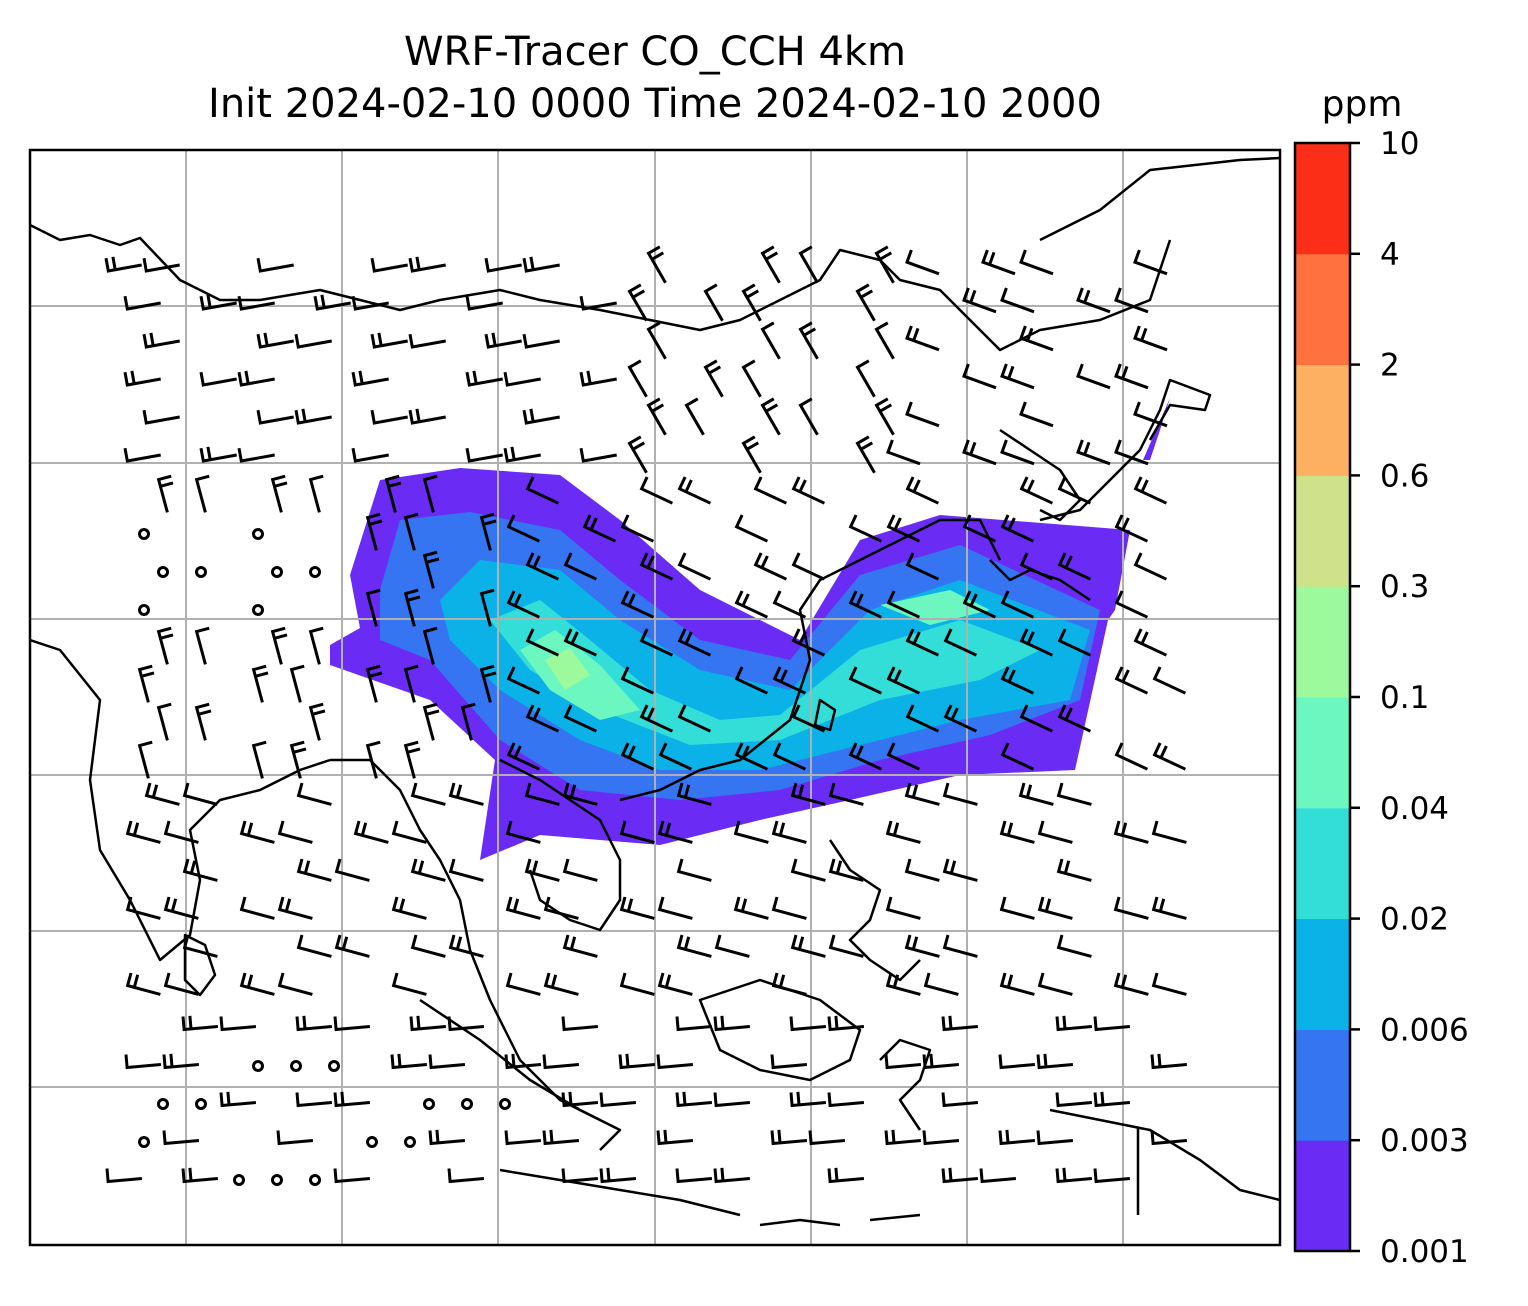 This screenshot has height=1306, width=1528. I want to click on colorbar-segment, so click(1322, 1085).